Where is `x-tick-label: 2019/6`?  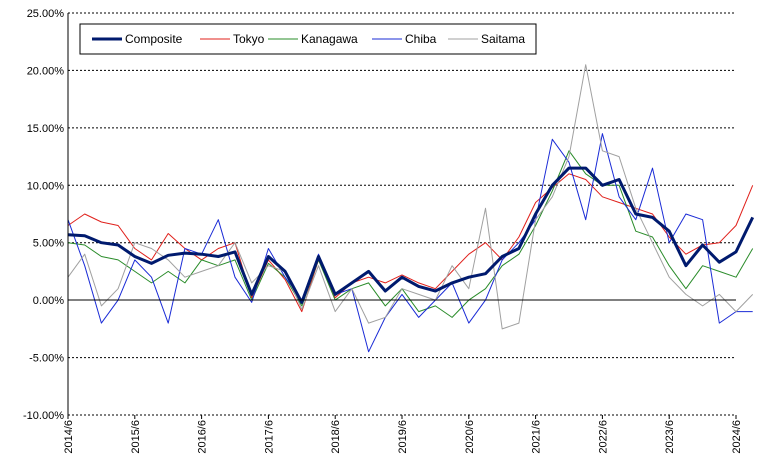
x-tick-label: 2019/6 is located at coordinates (403, 437).